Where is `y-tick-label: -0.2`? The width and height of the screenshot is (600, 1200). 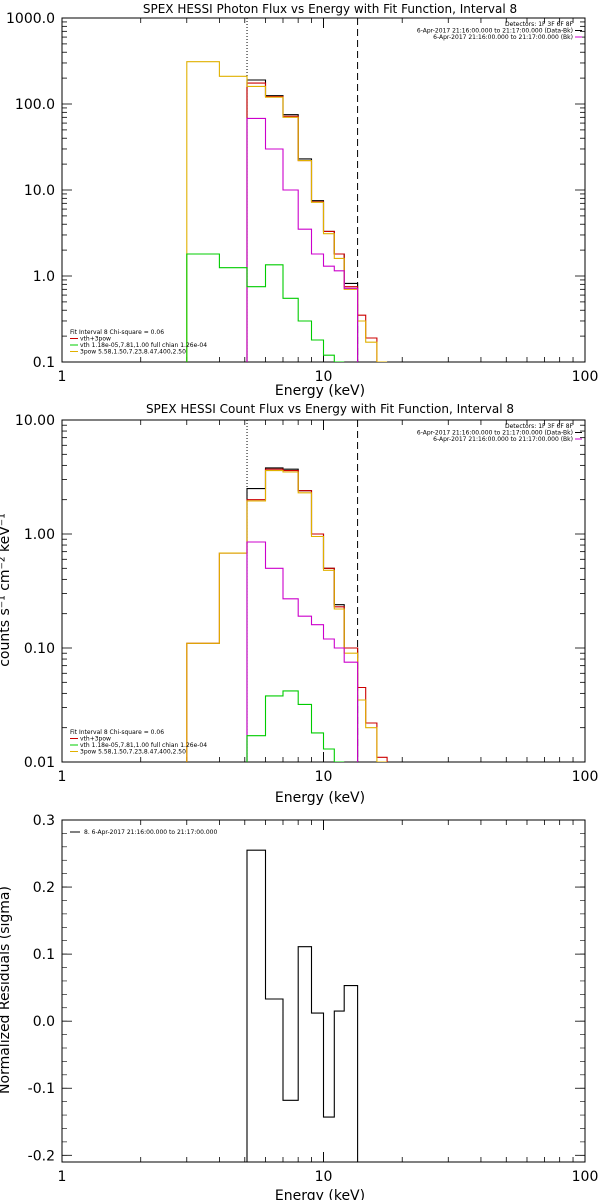 y-tick-label: -0.2 is located at coordinates (41, 1156).